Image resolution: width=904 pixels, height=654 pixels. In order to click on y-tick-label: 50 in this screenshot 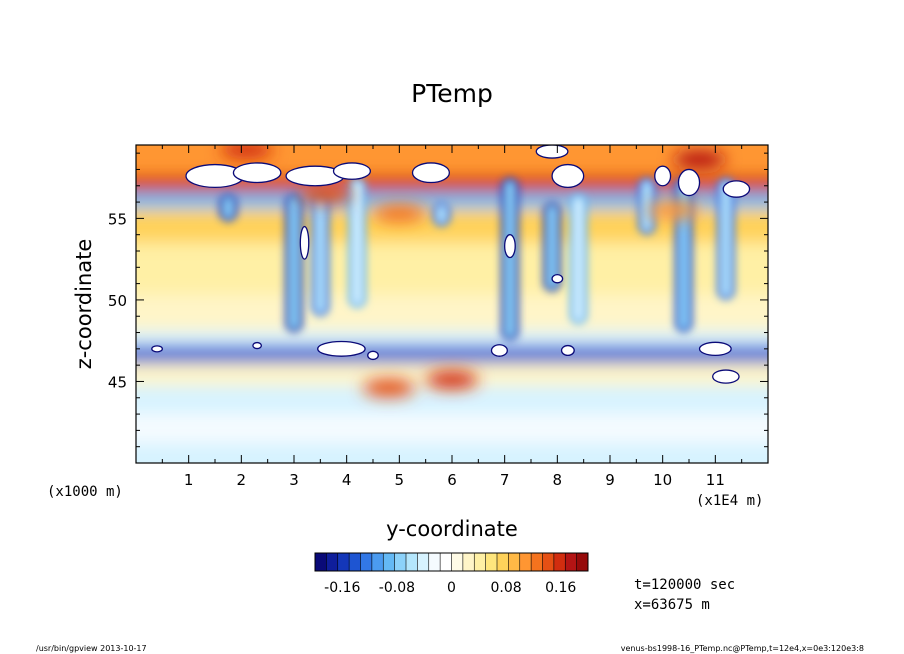, I will do `click(117, 301)`.